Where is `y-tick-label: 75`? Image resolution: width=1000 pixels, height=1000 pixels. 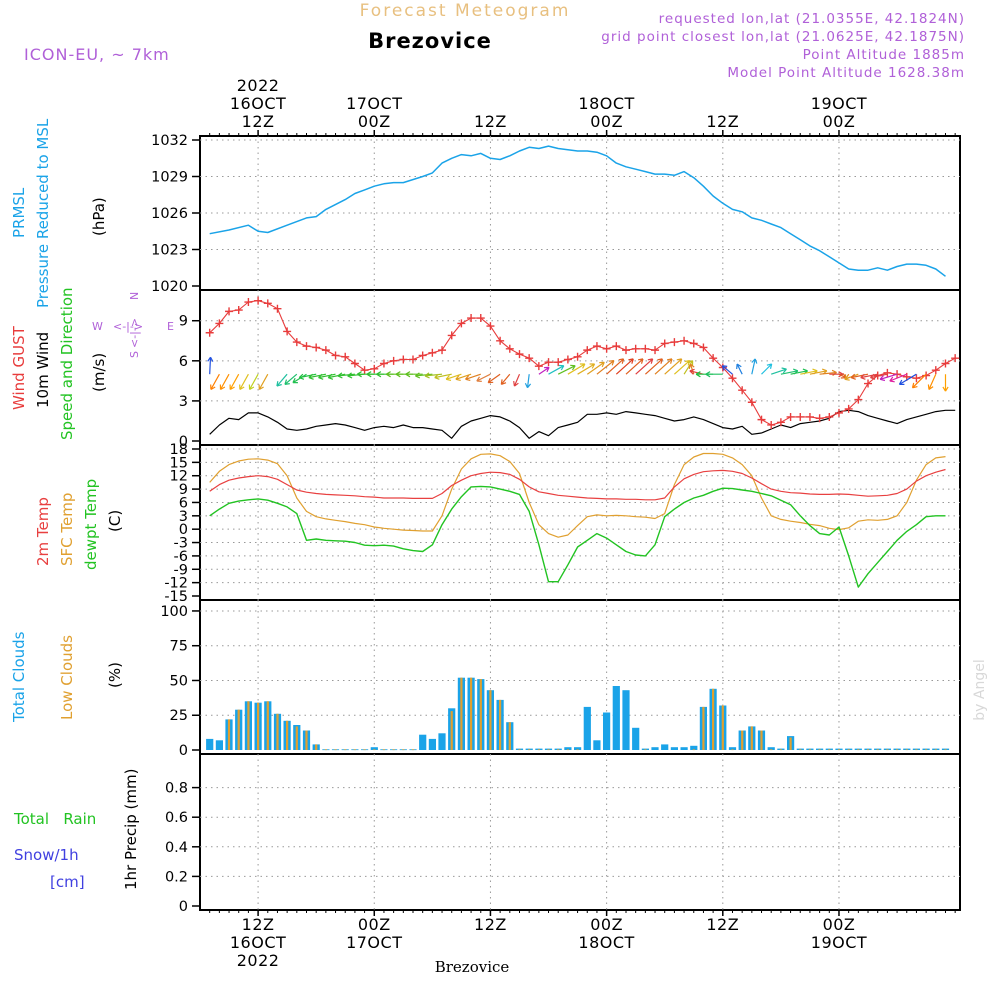
y-tick-label: 75 is located at coordinates (179, 647).